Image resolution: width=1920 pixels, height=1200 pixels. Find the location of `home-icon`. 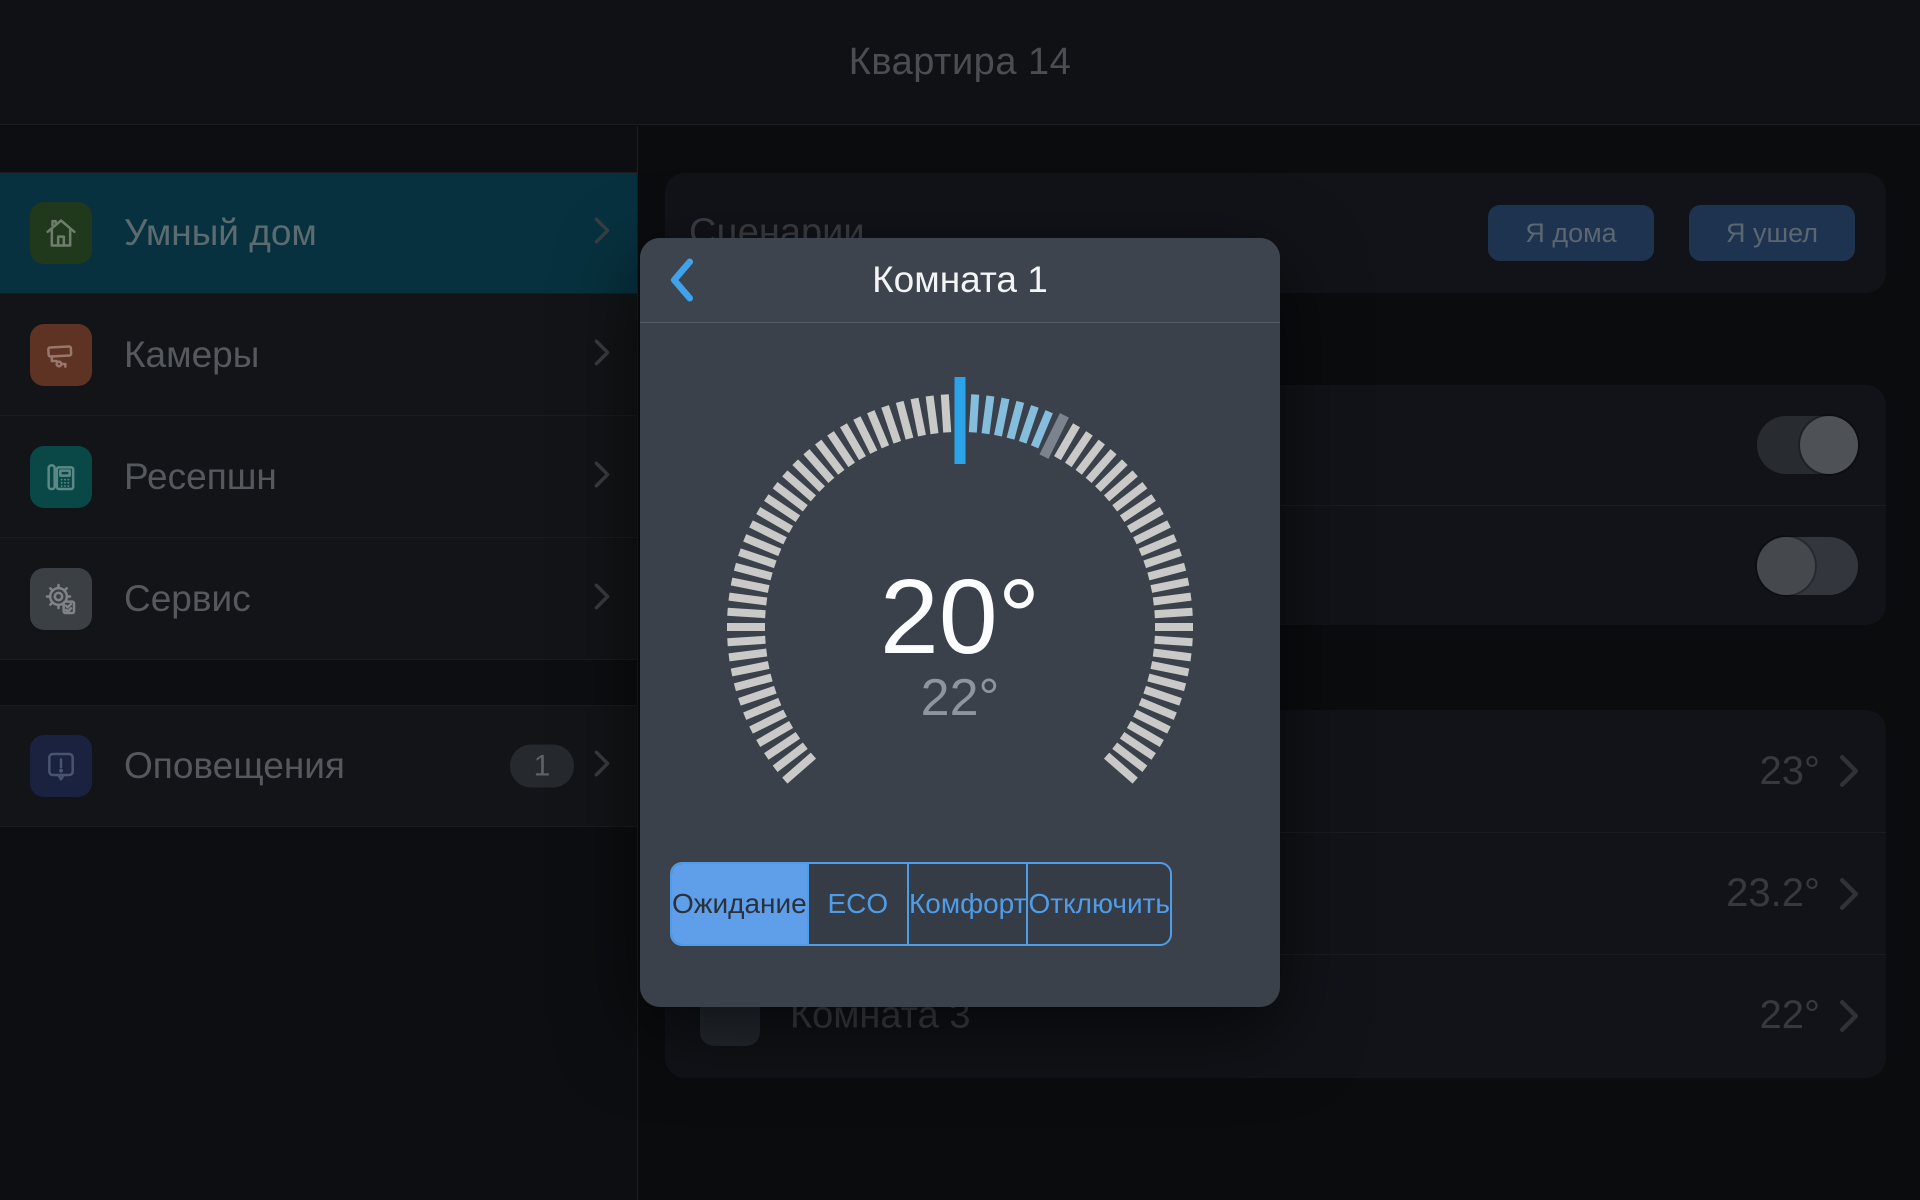

home-icon is located at coordinates (61, 233).